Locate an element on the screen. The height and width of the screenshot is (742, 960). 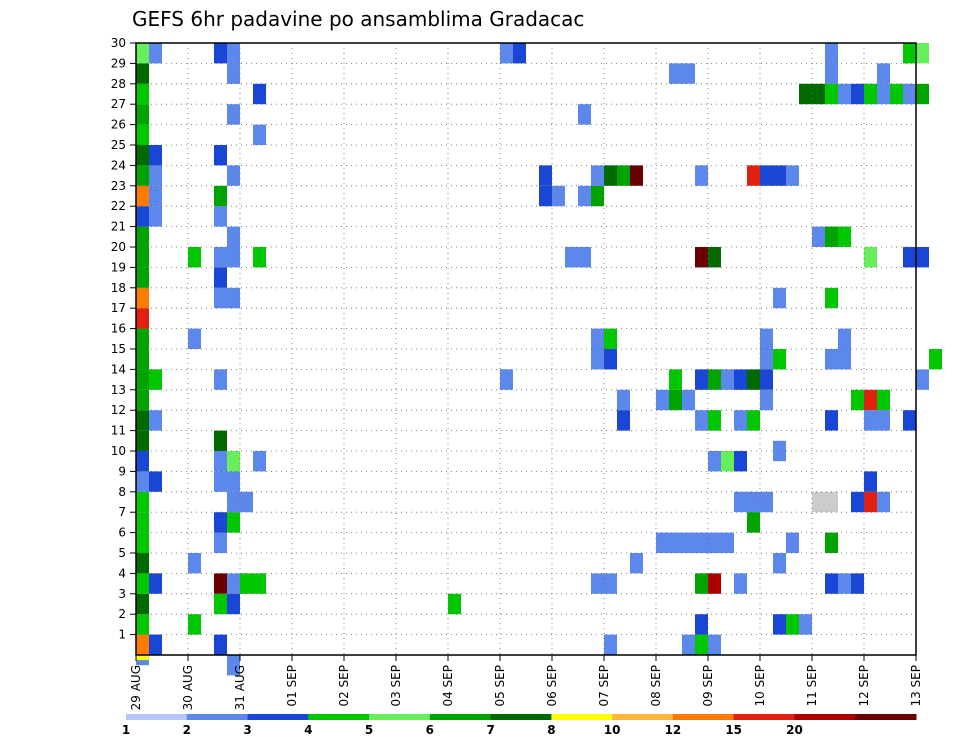
y-tick-label: 23 is located at coordinates (118, 186).